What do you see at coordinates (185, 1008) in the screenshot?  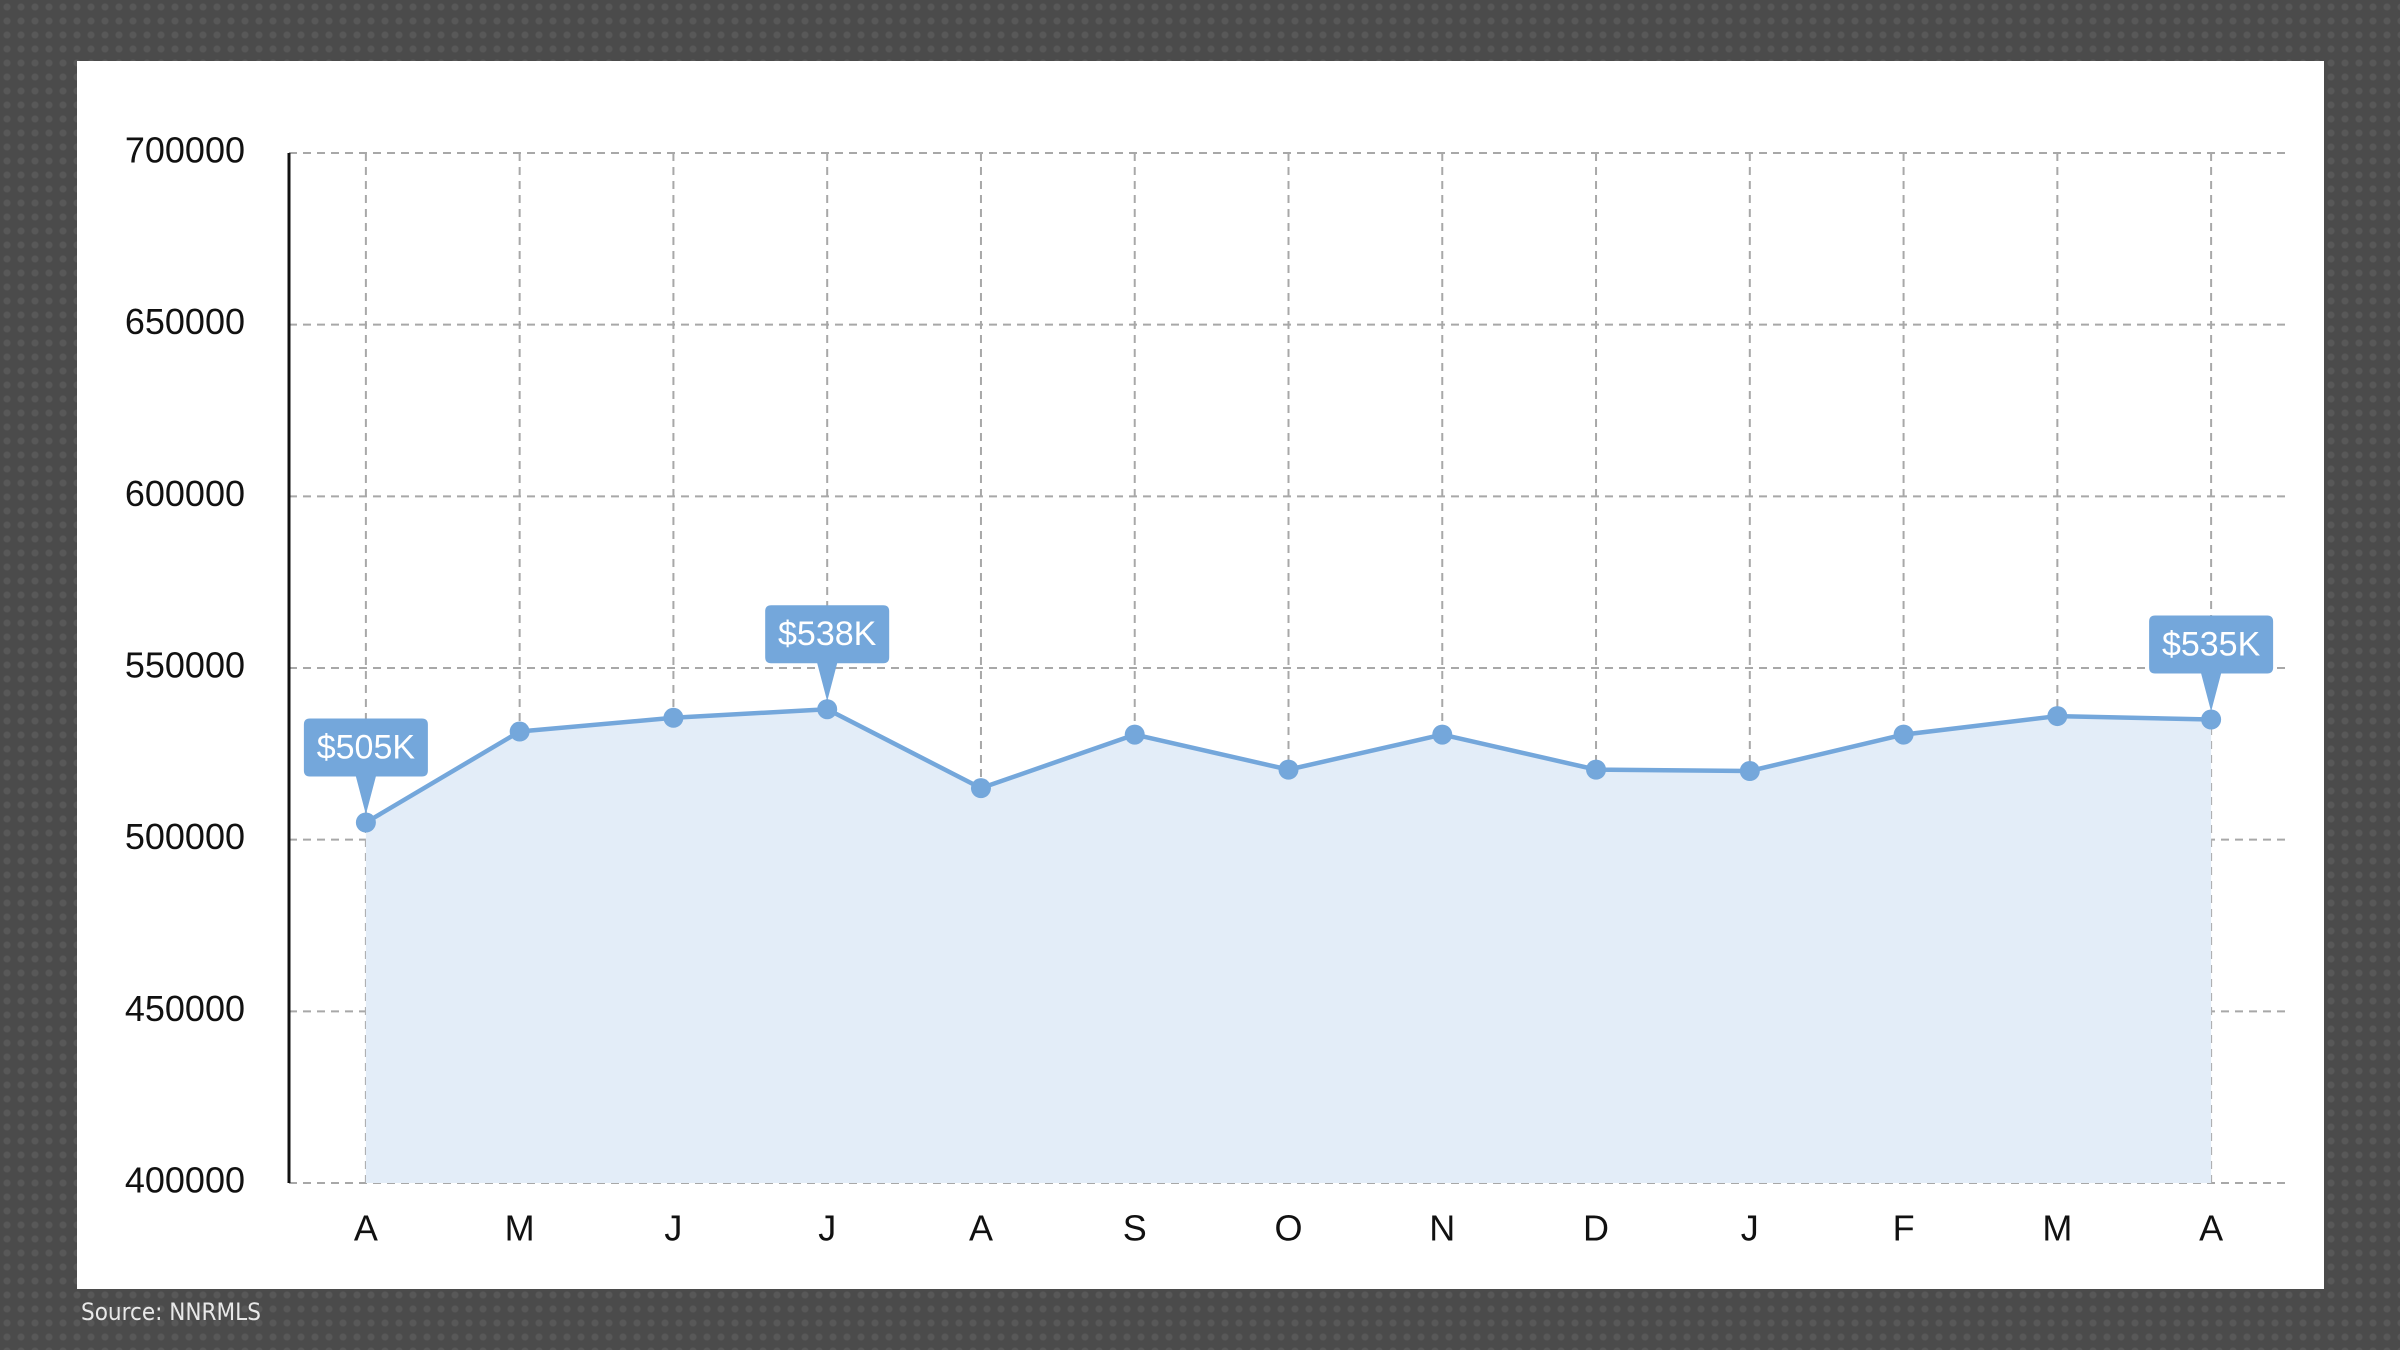 I see `y-tick-label: 450000` at bounding box center [185, 1008].